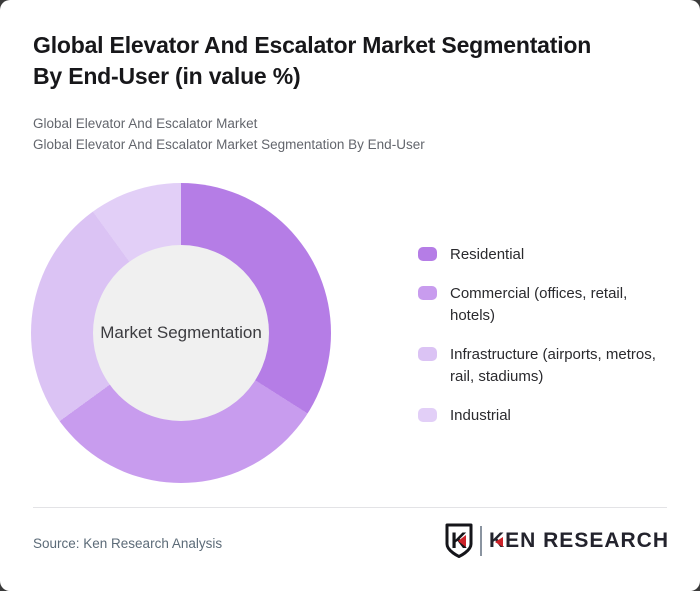 Image resolution: width=700 pixels, height=591 pixels. Describe the element at coordinates (350, 507) in the screenshot. I see `footer-divider` at that location.